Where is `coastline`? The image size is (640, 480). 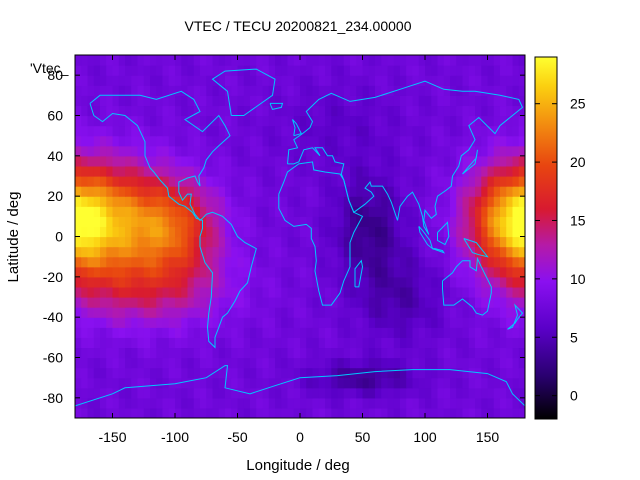
coastline is located at coordinates (243, 92).